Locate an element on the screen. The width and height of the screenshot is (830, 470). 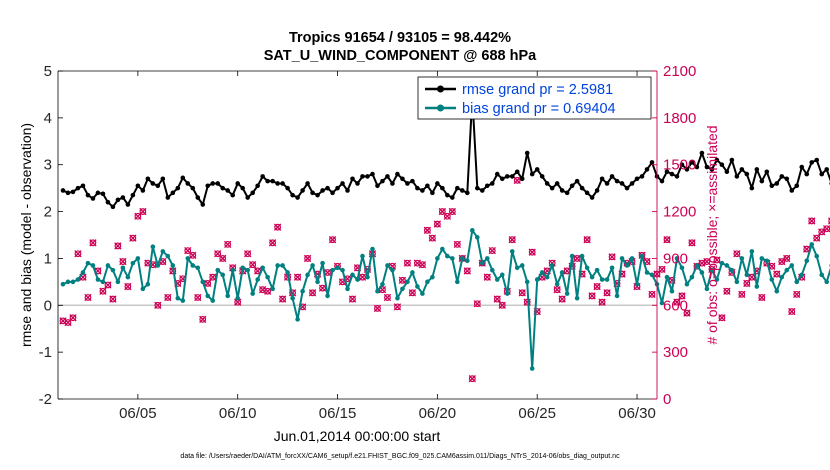
legend-bias-marker is located at coordinates (440, 108).